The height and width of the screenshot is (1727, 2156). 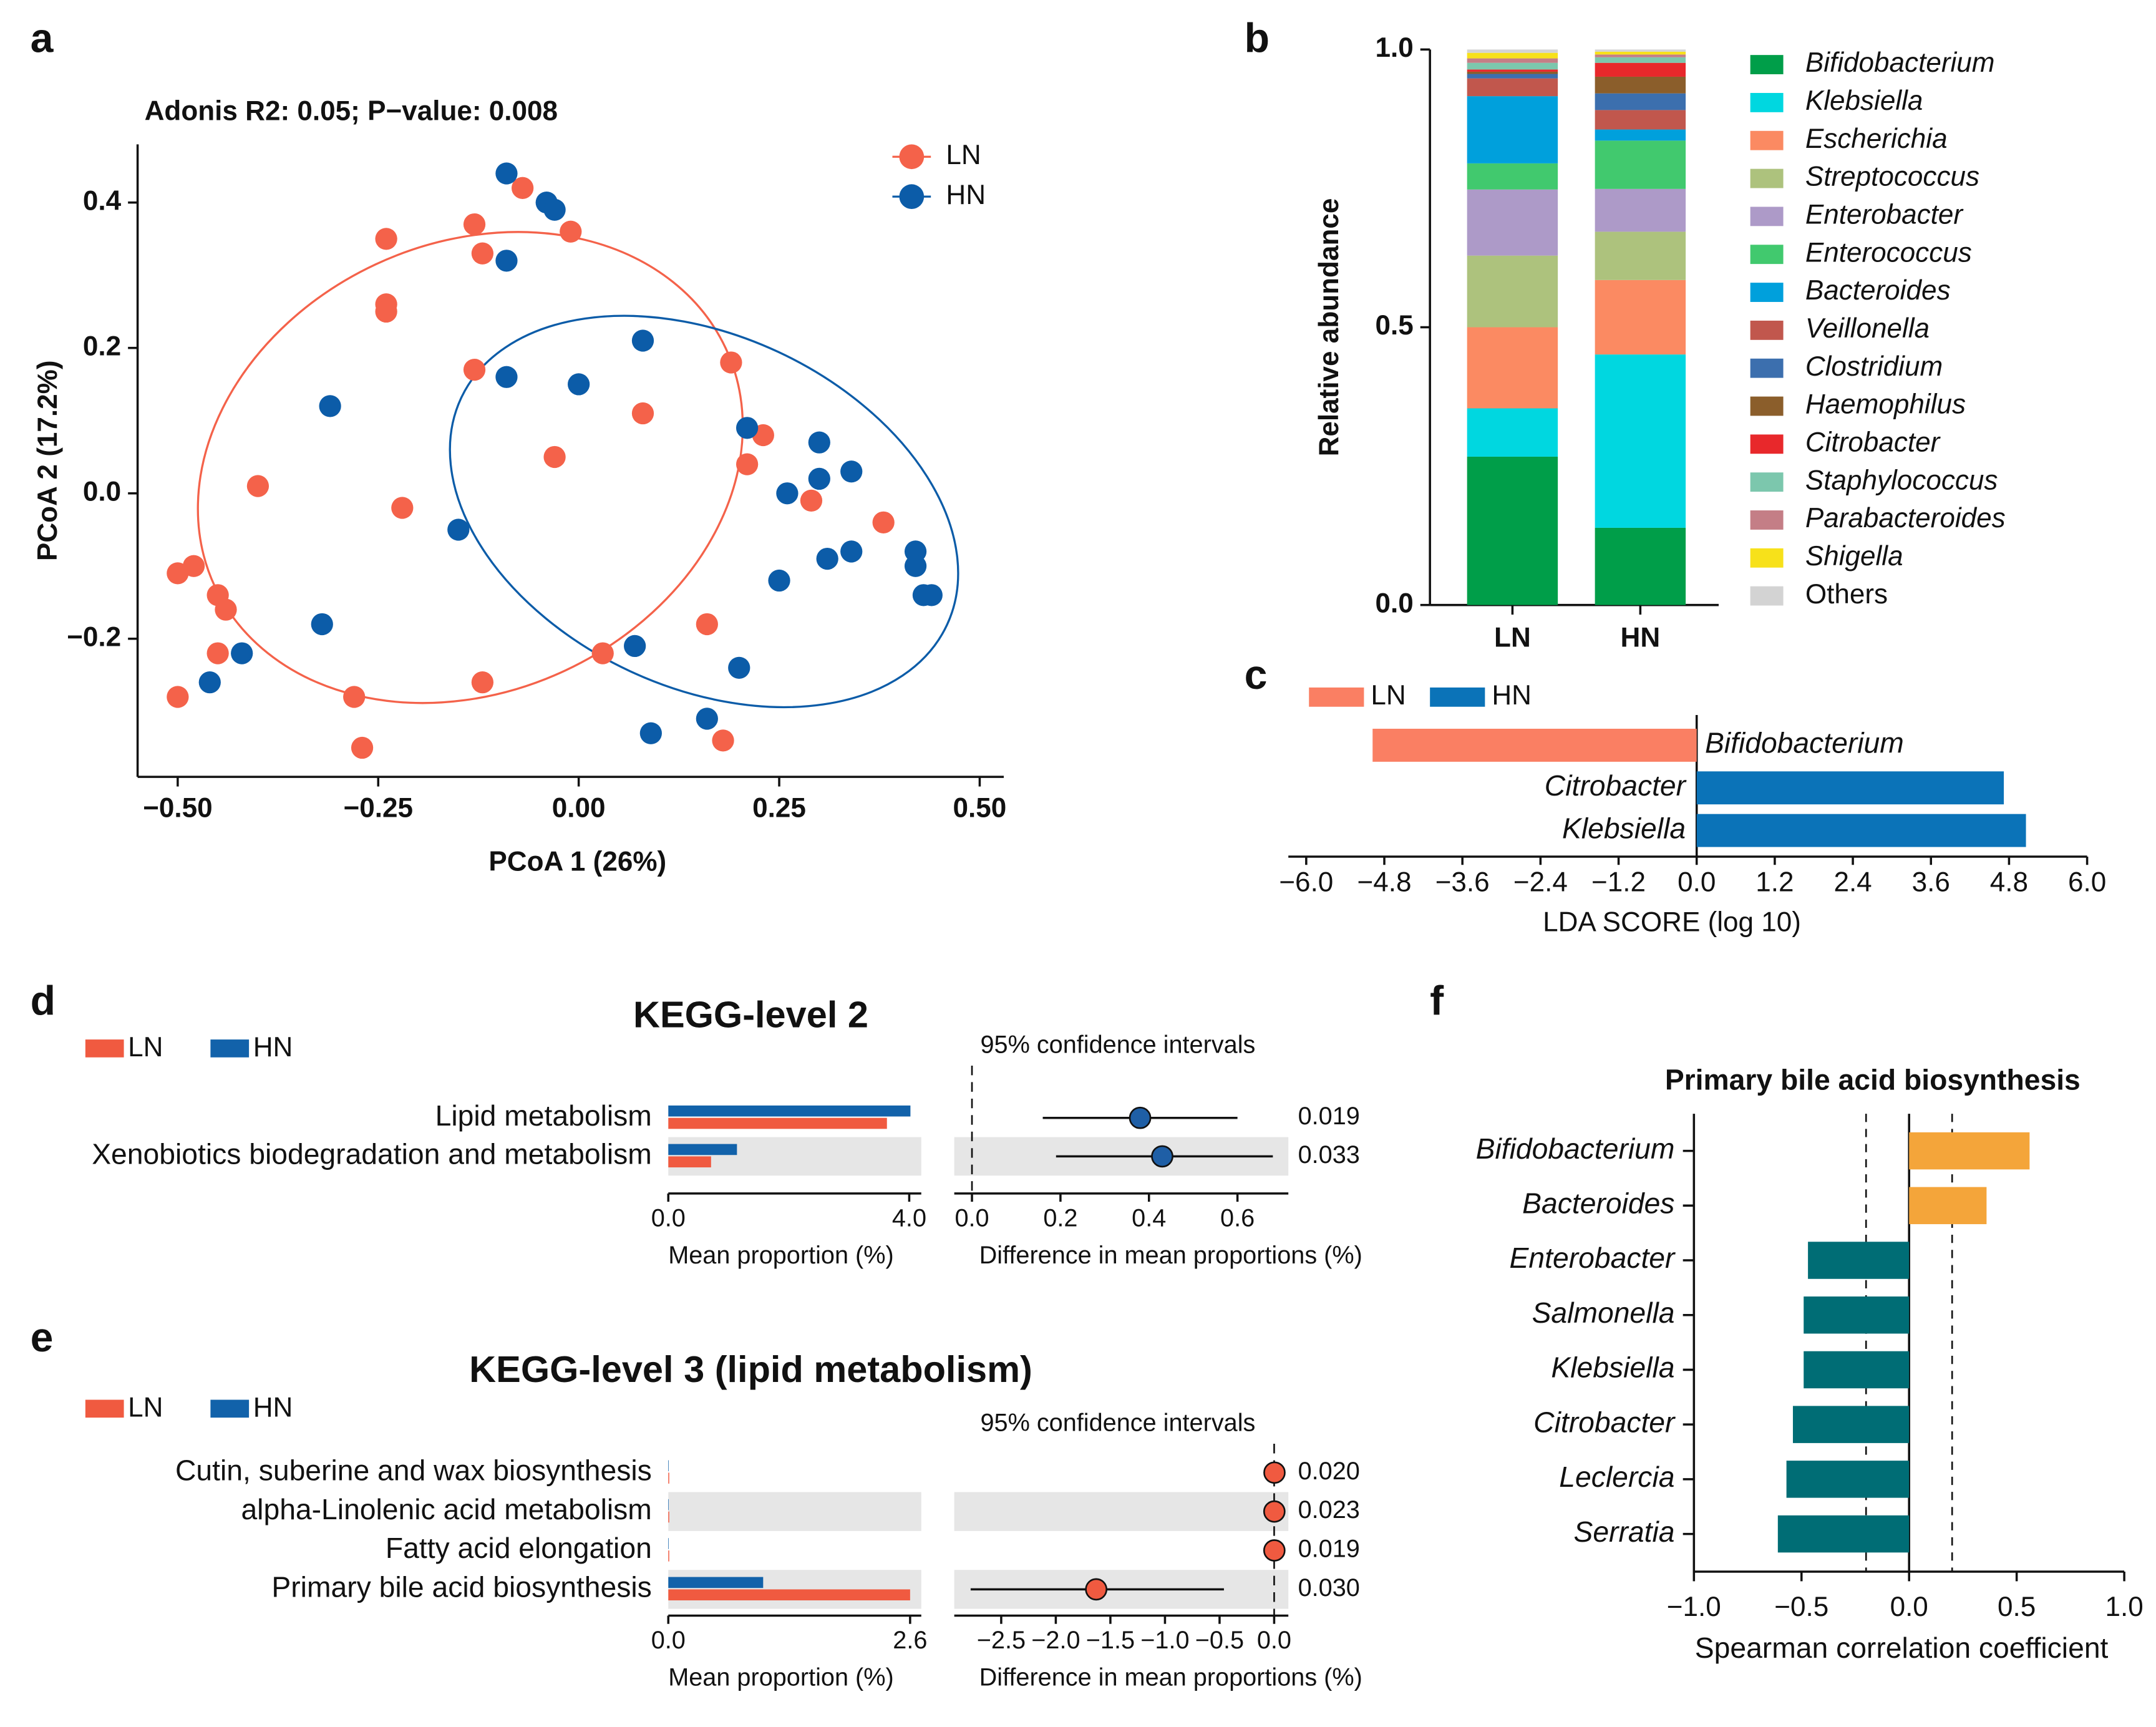 What do you see at coordinates (750, 1369) in the screenshot?
I see `chart-title: KEGG-level 3 (lipid metabolism)` at bounding box center [750, 1369].